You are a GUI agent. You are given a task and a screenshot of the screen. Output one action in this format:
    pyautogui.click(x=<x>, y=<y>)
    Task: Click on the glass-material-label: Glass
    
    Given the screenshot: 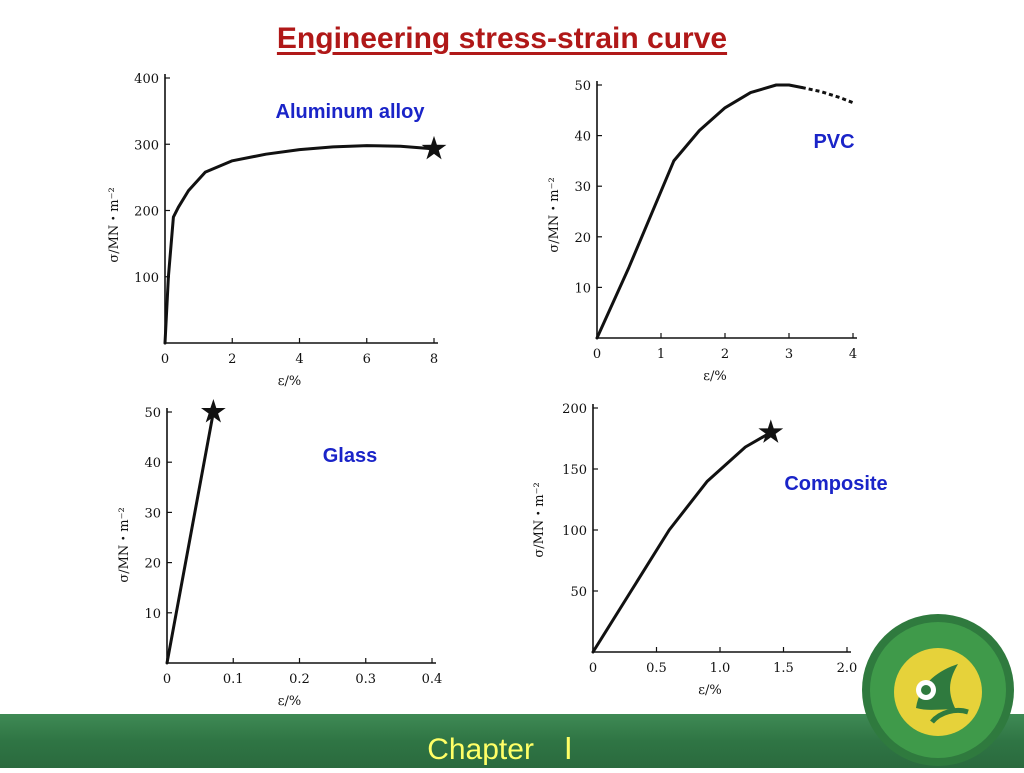 What is the action you would take?
    pyautogui.click(x=350, y=456)
    